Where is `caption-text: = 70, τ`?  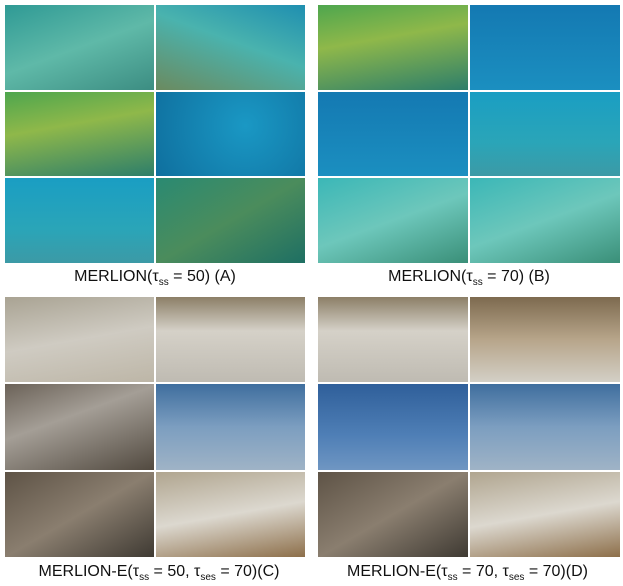 caption-text: = 70, τ is located at coordinates (483, 571).